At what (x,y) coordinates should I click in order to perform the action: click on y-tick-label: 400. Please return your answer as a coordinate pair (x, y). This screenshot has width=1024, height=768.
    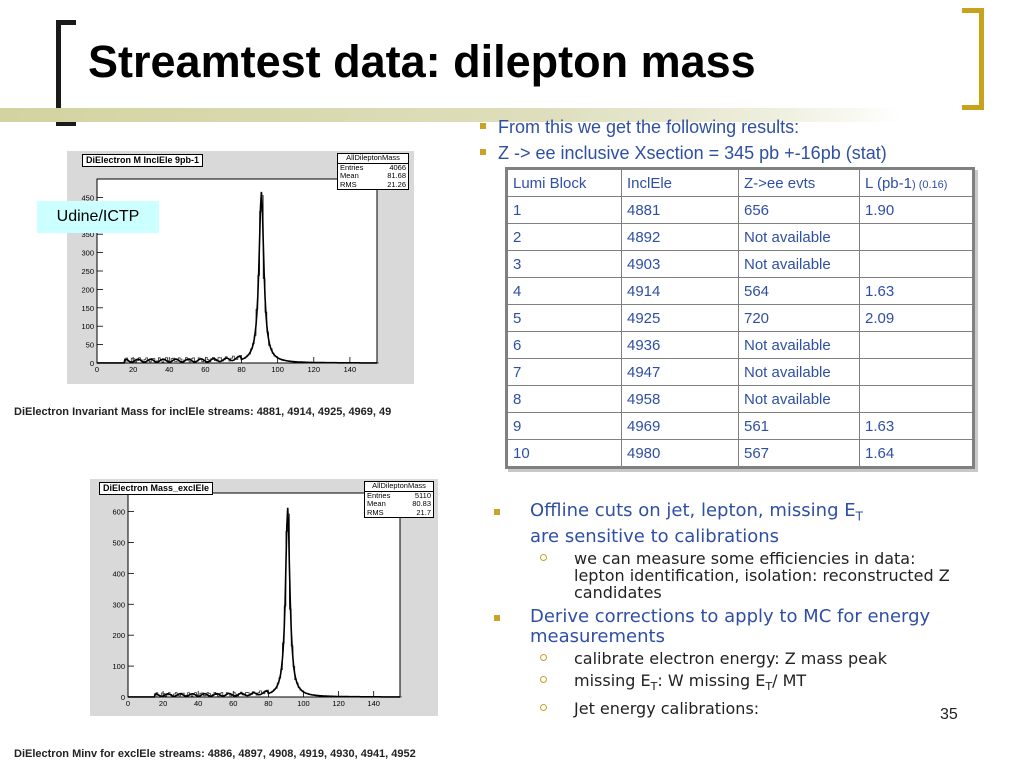
    Looking at the image, I should click on (118, 573).